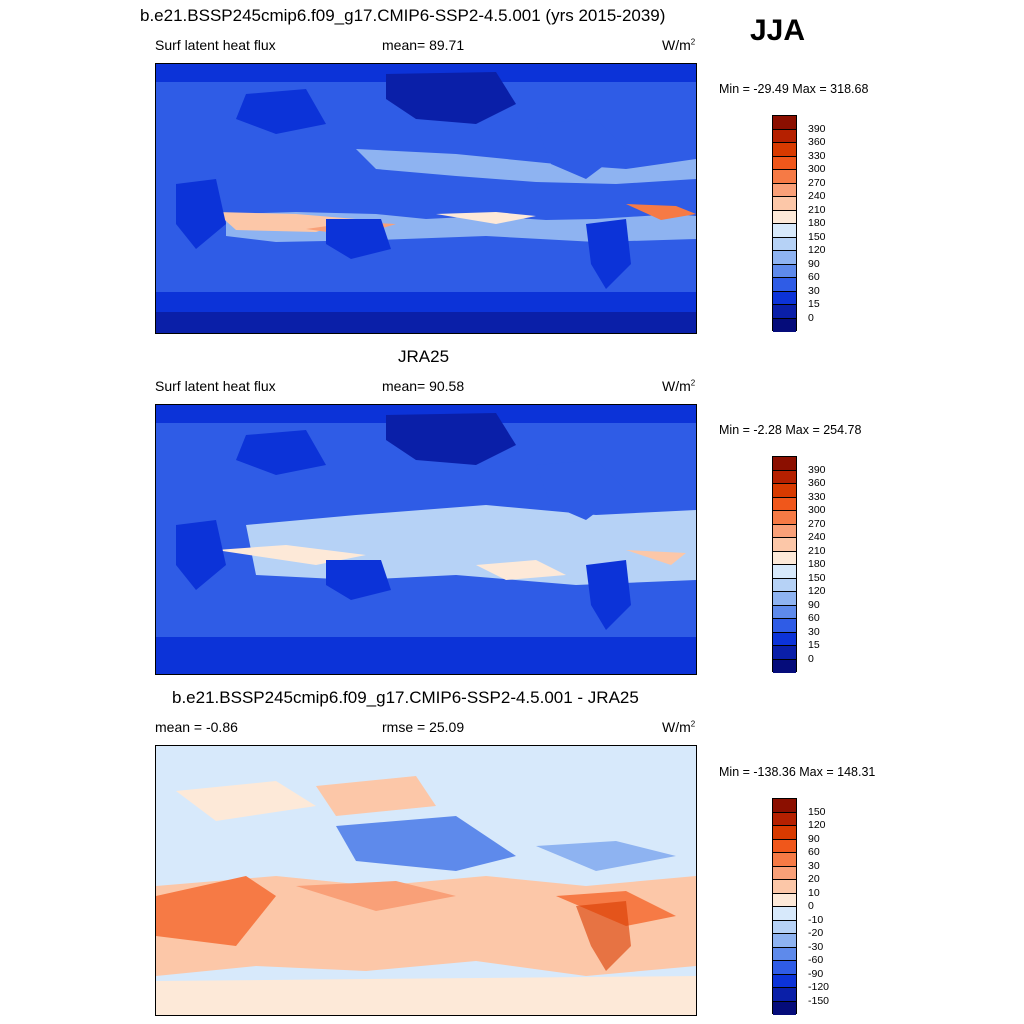 Image resolution: width=1024 pixels, height=1024 pixels. I want to click on colorbar-tick-label: -90, so click(816, 973).